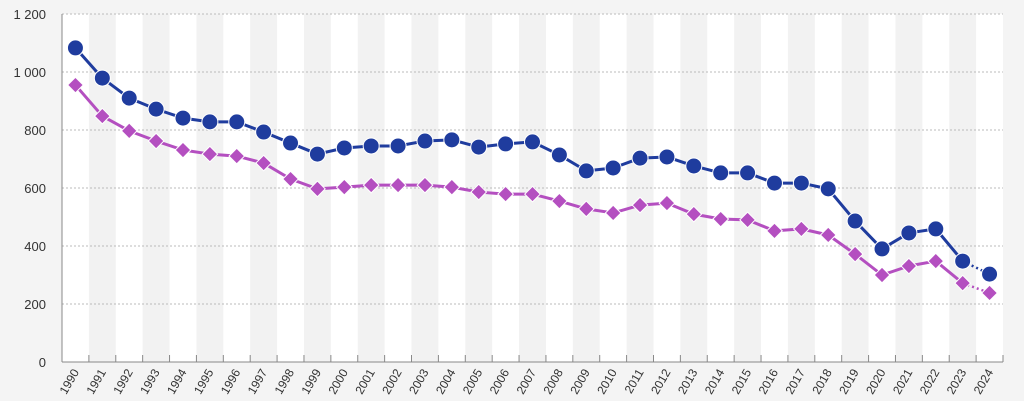 The width and height of the screenshot is (1024, 401). I want to click on x-tick-label: 2001, so click(365, 381).